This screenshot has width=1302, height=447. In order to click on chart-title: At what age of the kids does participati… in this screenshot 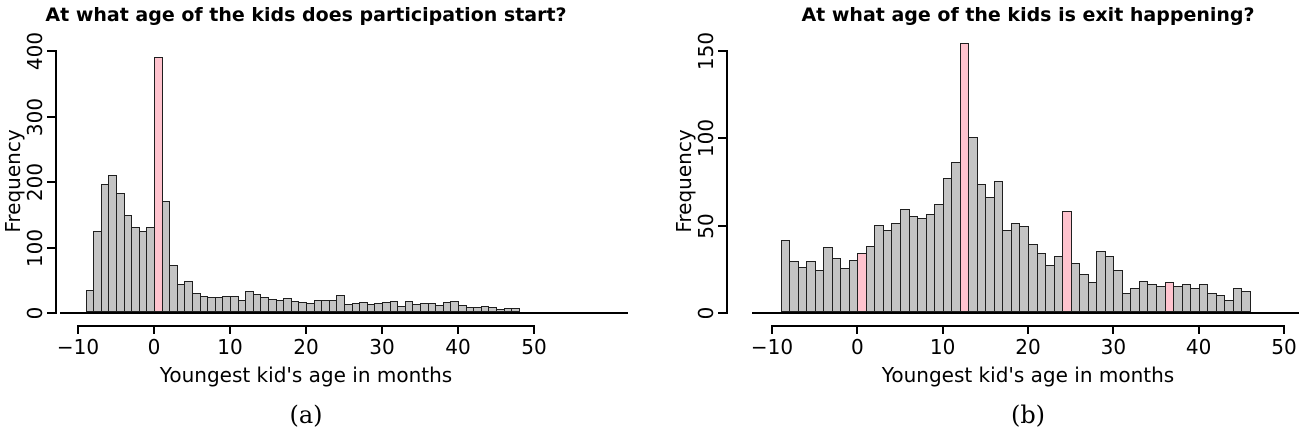, I will do `click(306, 15)`.